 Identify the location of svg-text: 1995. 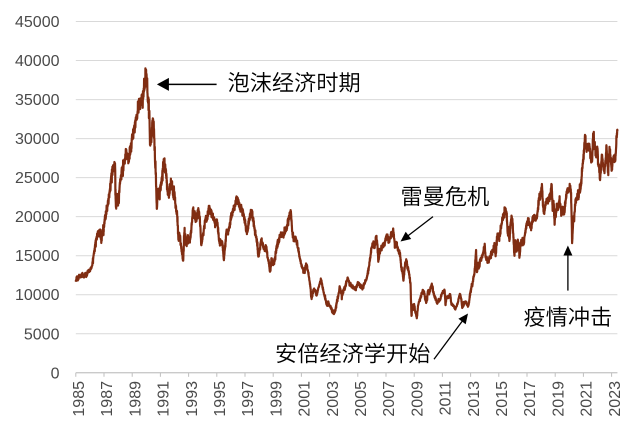
(220, 399).